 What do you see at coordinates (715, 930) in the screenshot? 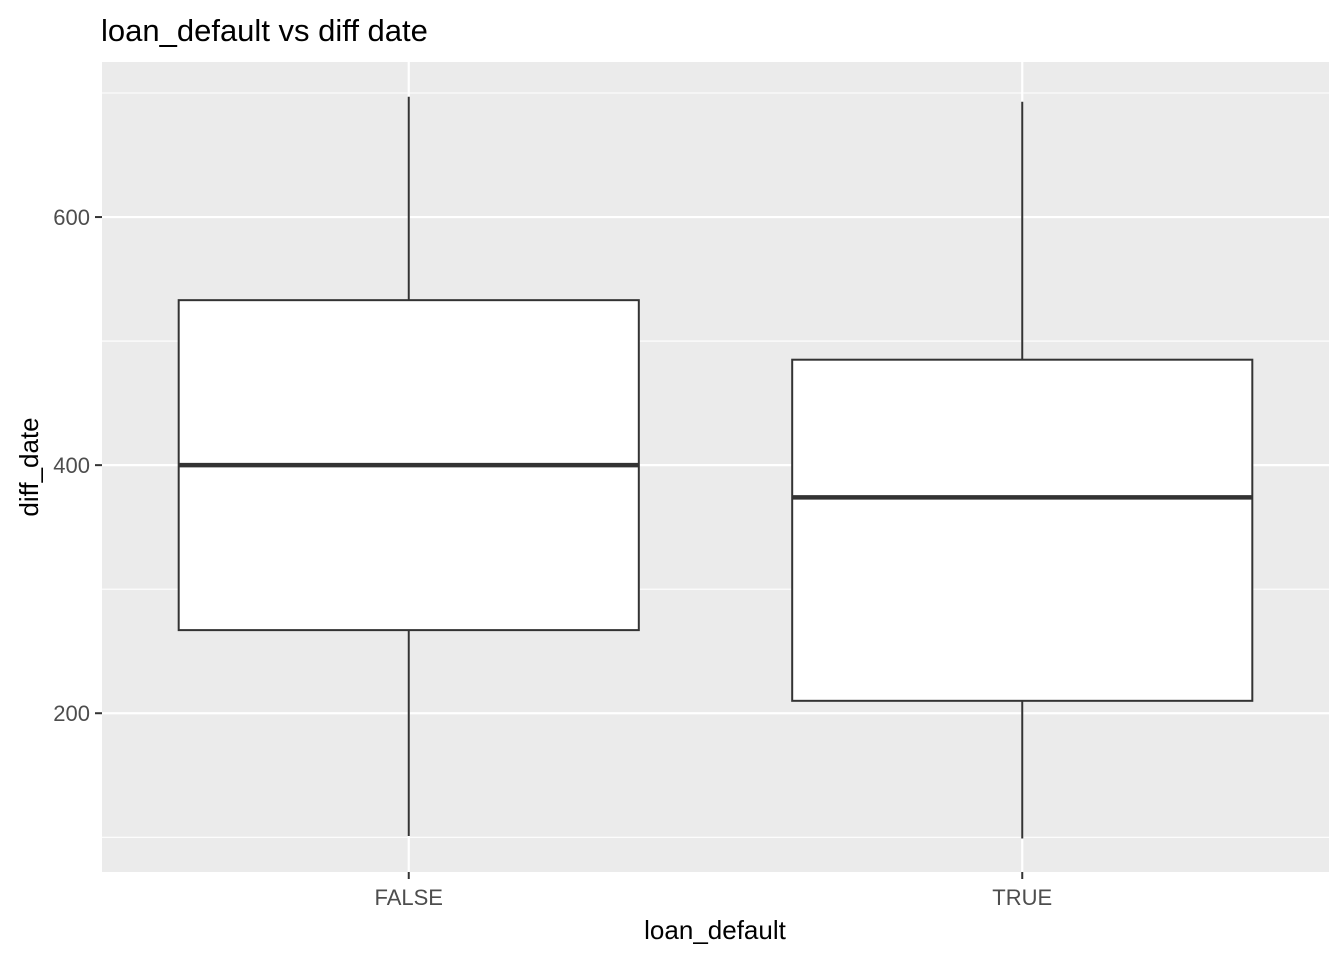
I see `x-axis-title: loan_default` at bounding box center [715, 930].